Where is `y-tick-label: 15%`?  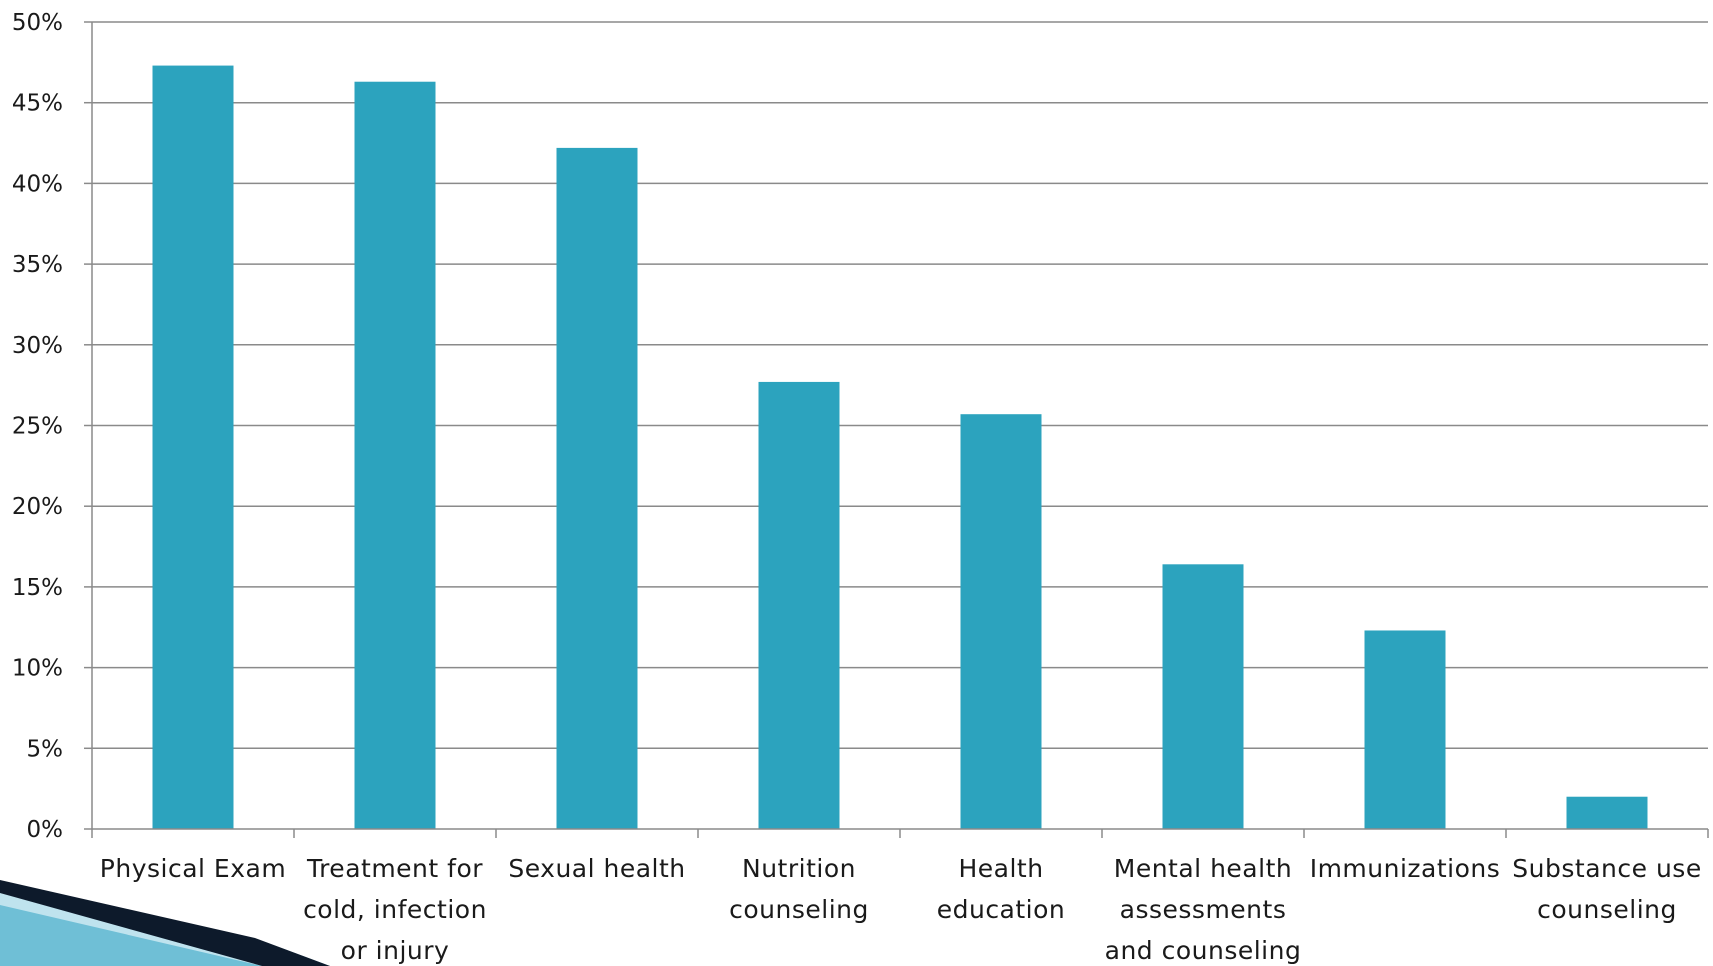
y-tick-label: 15% is located at coordinates (37, 588).